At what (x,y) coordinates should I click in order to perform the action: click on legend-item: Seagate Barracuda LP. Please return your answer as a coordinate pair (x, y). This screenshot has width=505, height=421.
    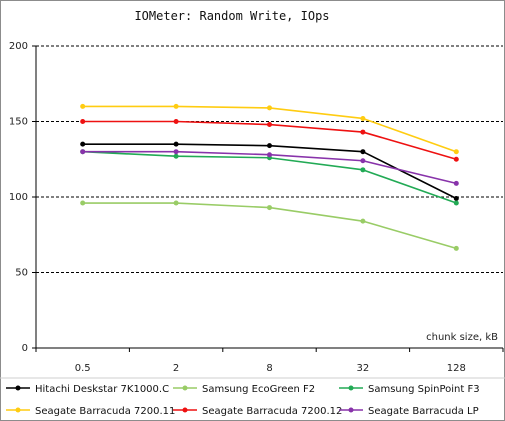
    Looking at the image, I should click on (409, 411).